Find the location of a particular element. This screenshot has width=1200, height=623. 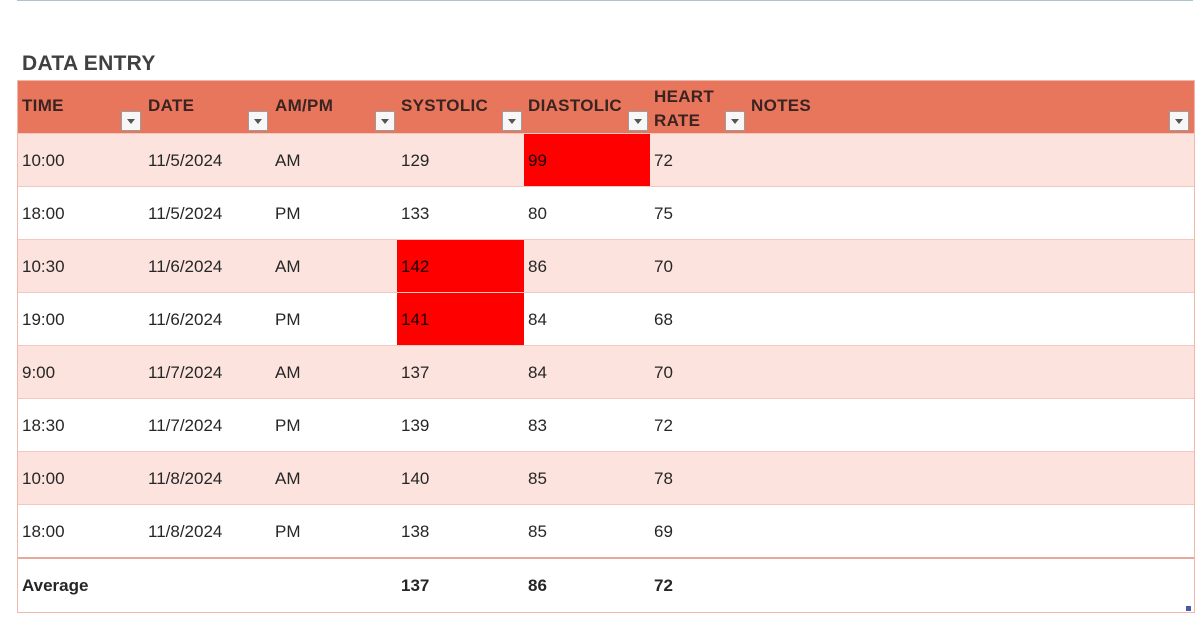

header-diastolic: DIASTOLIC is located at coordinates (587, 107).